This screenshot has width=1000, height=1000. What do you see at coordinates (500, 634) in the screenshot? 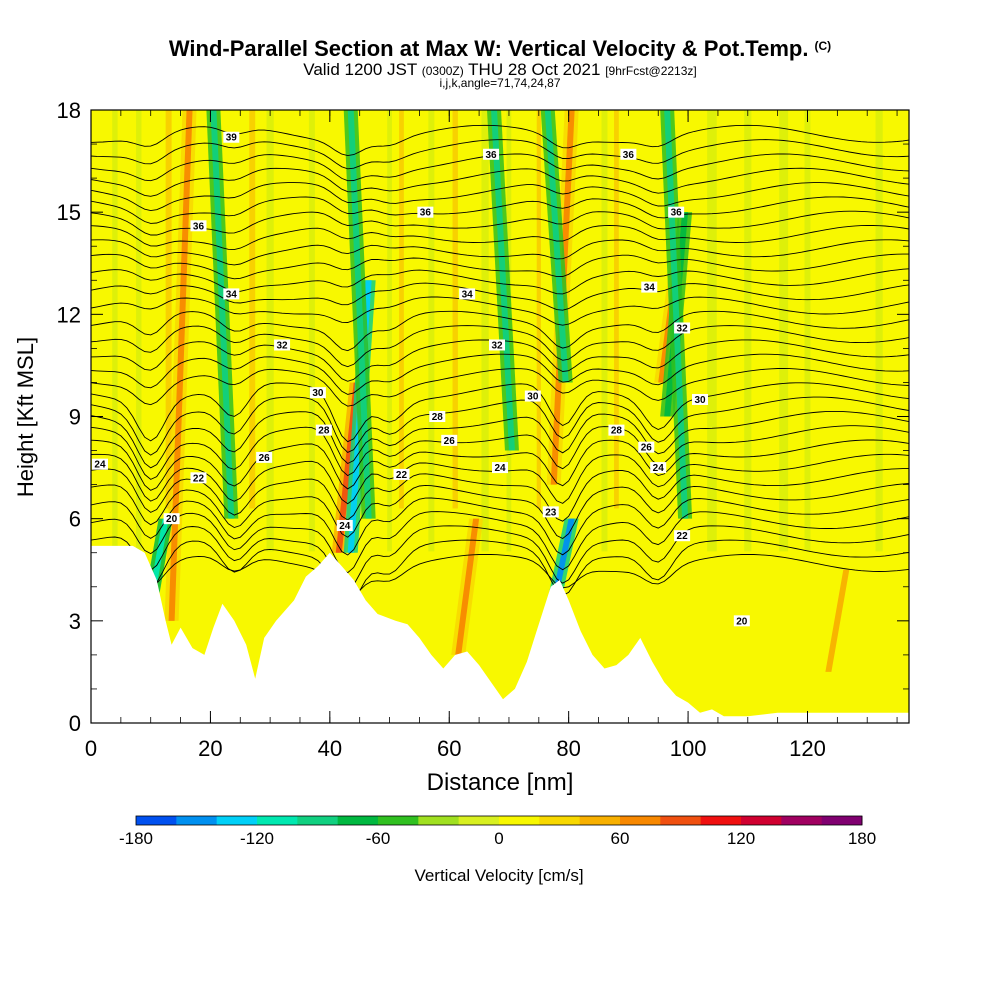
I see `terrain-mask` at bounding box center [500, 634].